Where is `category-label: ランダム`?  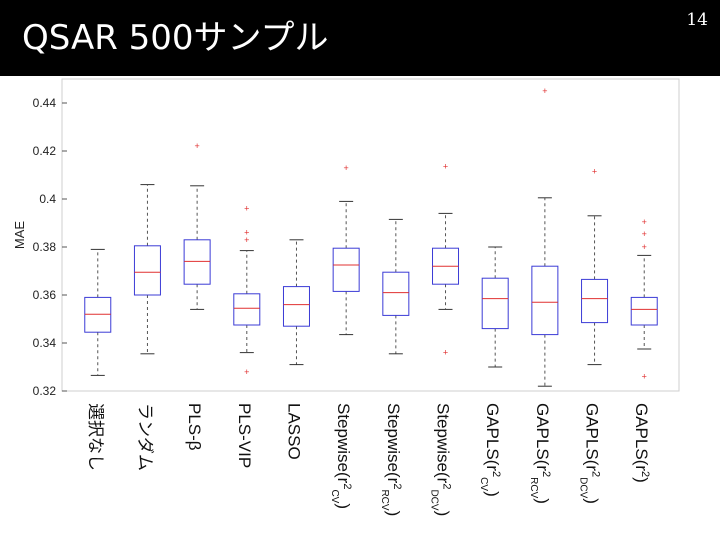 category-label: ランダム is located at coordinates (144, 437).